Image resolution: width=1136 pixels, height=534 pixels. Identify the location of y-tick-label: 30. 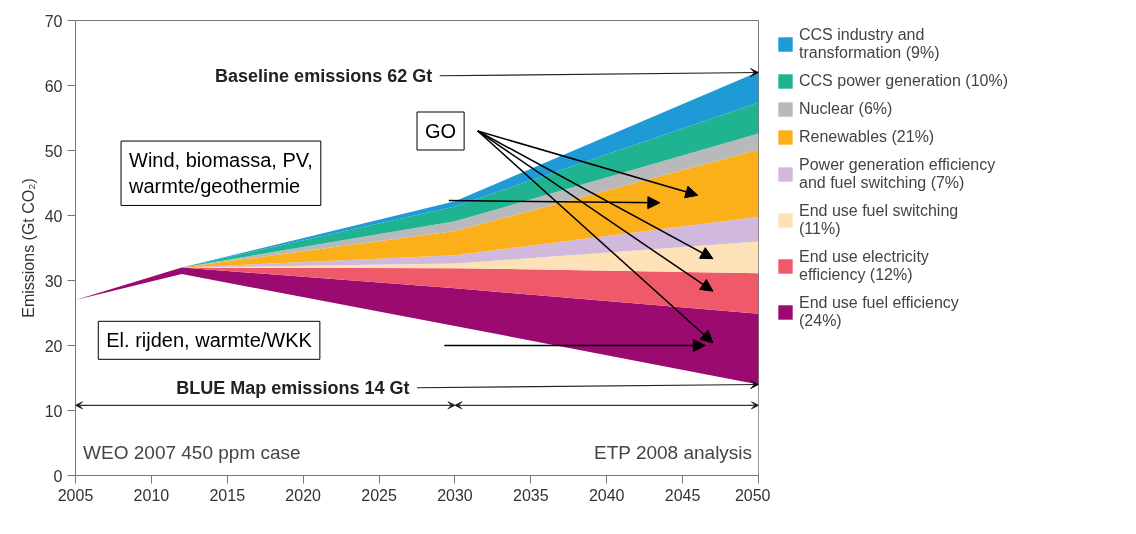
(53, 281).